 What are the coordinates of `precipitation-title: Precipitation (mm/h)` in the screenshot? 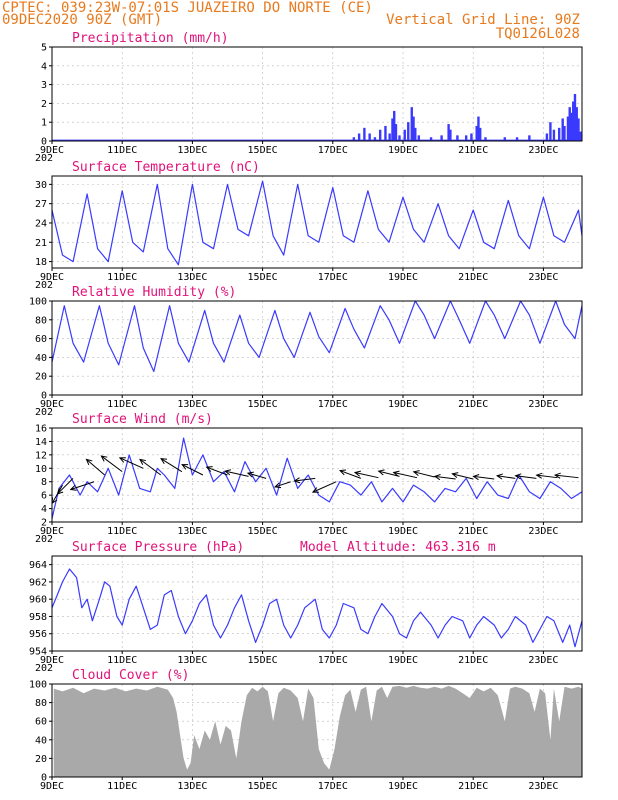 It's located at (150, 38).